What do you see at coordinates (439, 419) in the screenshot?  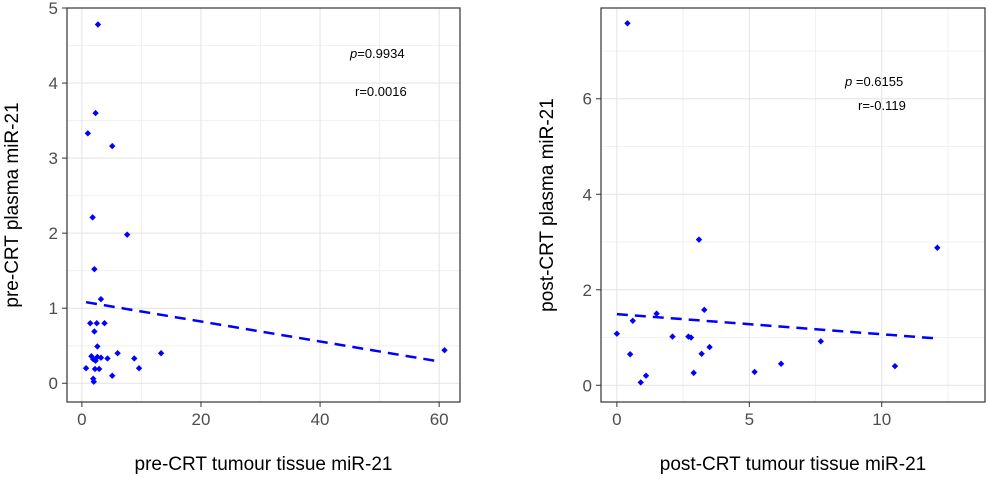 I see `x-tick-label: 60` at bounding box center [439, 419].